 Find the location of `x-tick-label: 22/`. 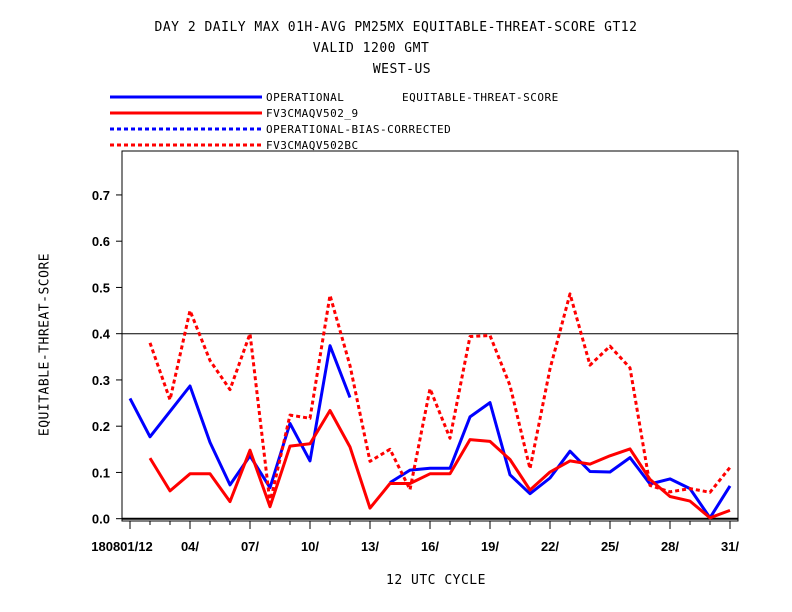

x-tick-label: 22/ is located at coordinates (550, 546).